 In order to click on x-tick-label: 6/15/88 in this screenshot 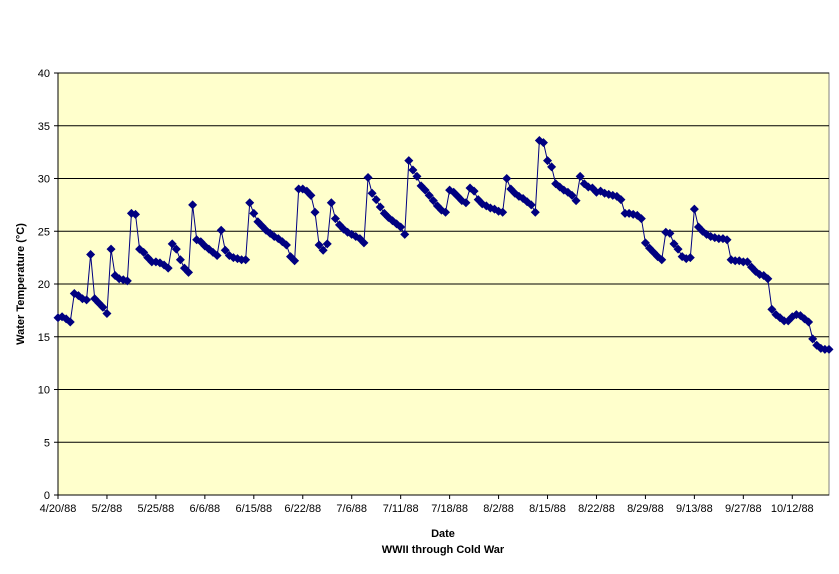, I will do `click(253, 509)`.